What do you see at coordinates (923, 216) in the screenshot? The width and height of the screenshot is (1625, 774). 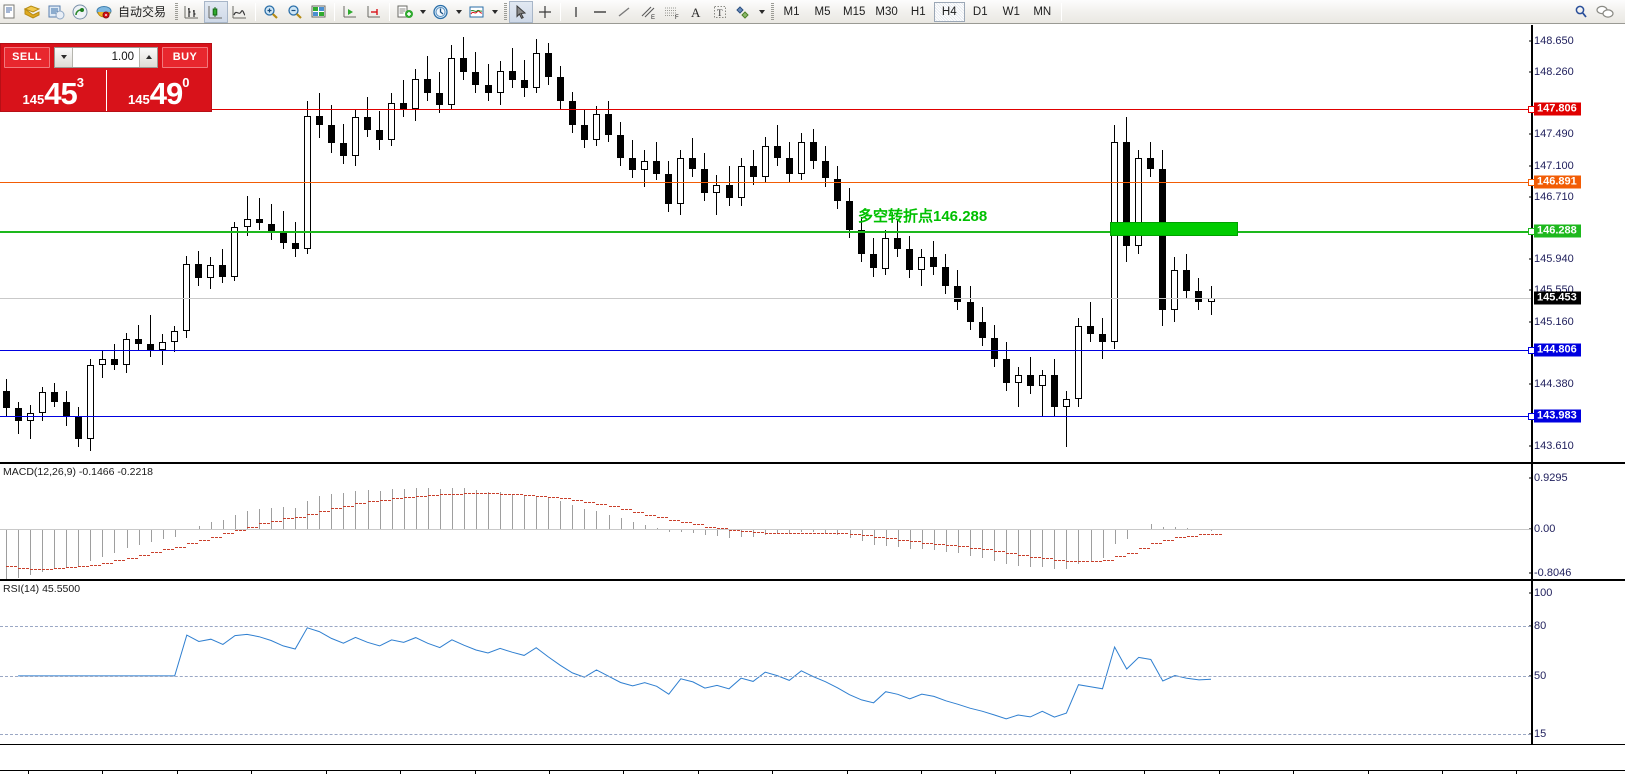 I see `pivot-annotation-text: 多空转折点146.288` at bounding box center [923, 216].